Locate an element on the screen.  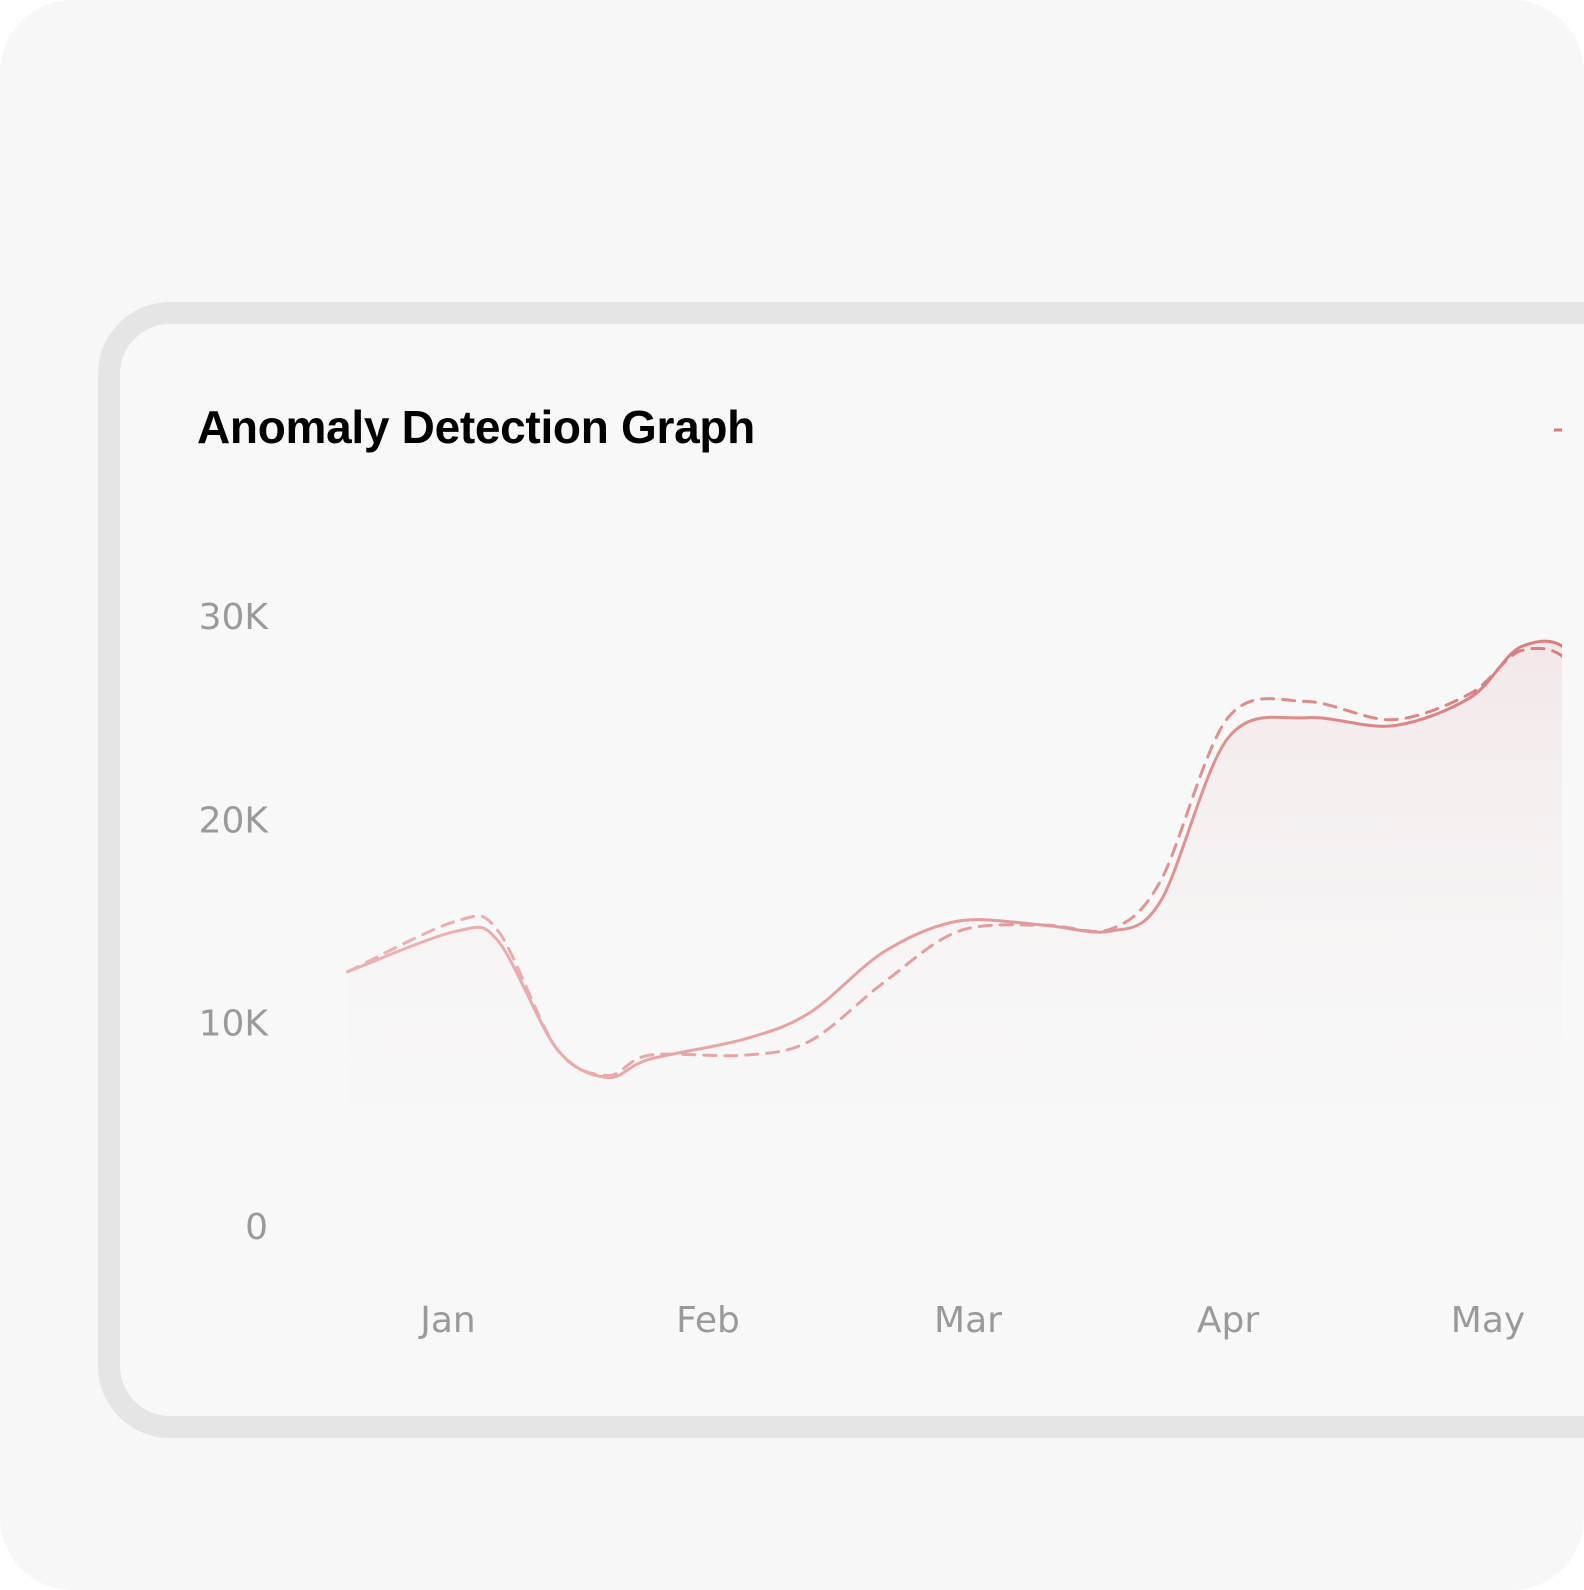
x-tick-label: May is located at coordinates (1488, 1320).